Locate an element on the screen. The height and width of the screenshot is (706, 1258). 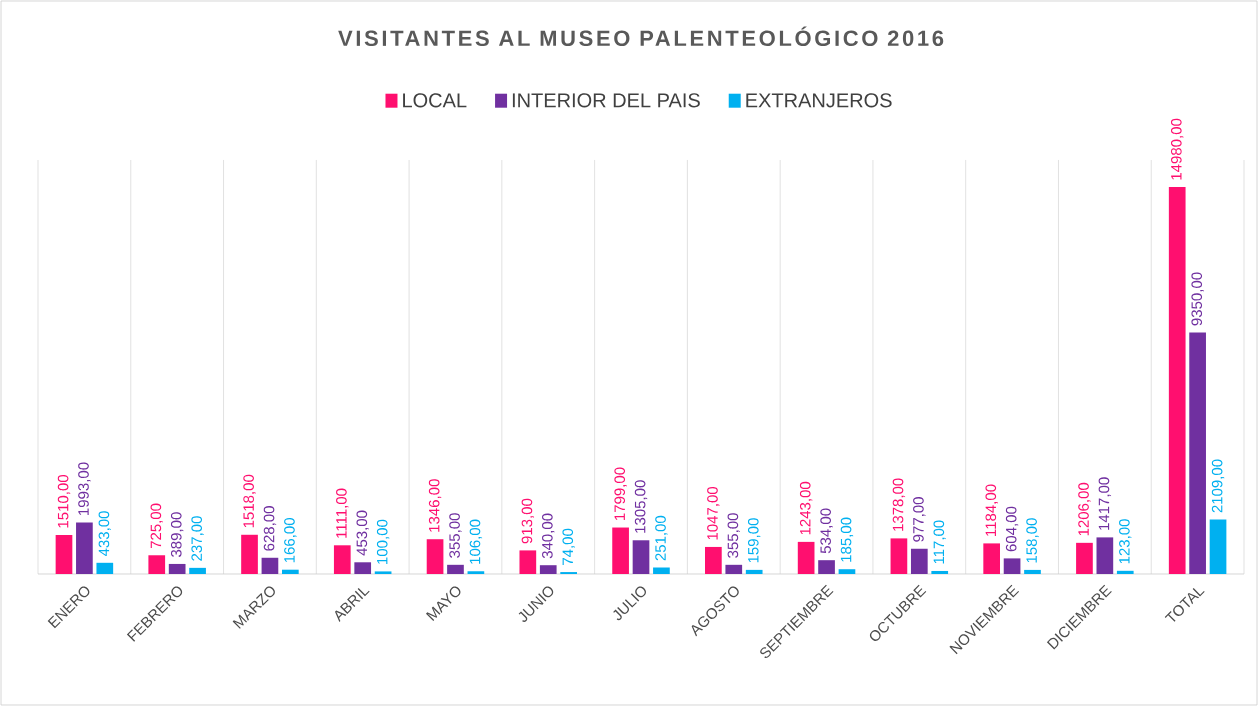
data-label: 913,00 is located at coordinates (528, 521).